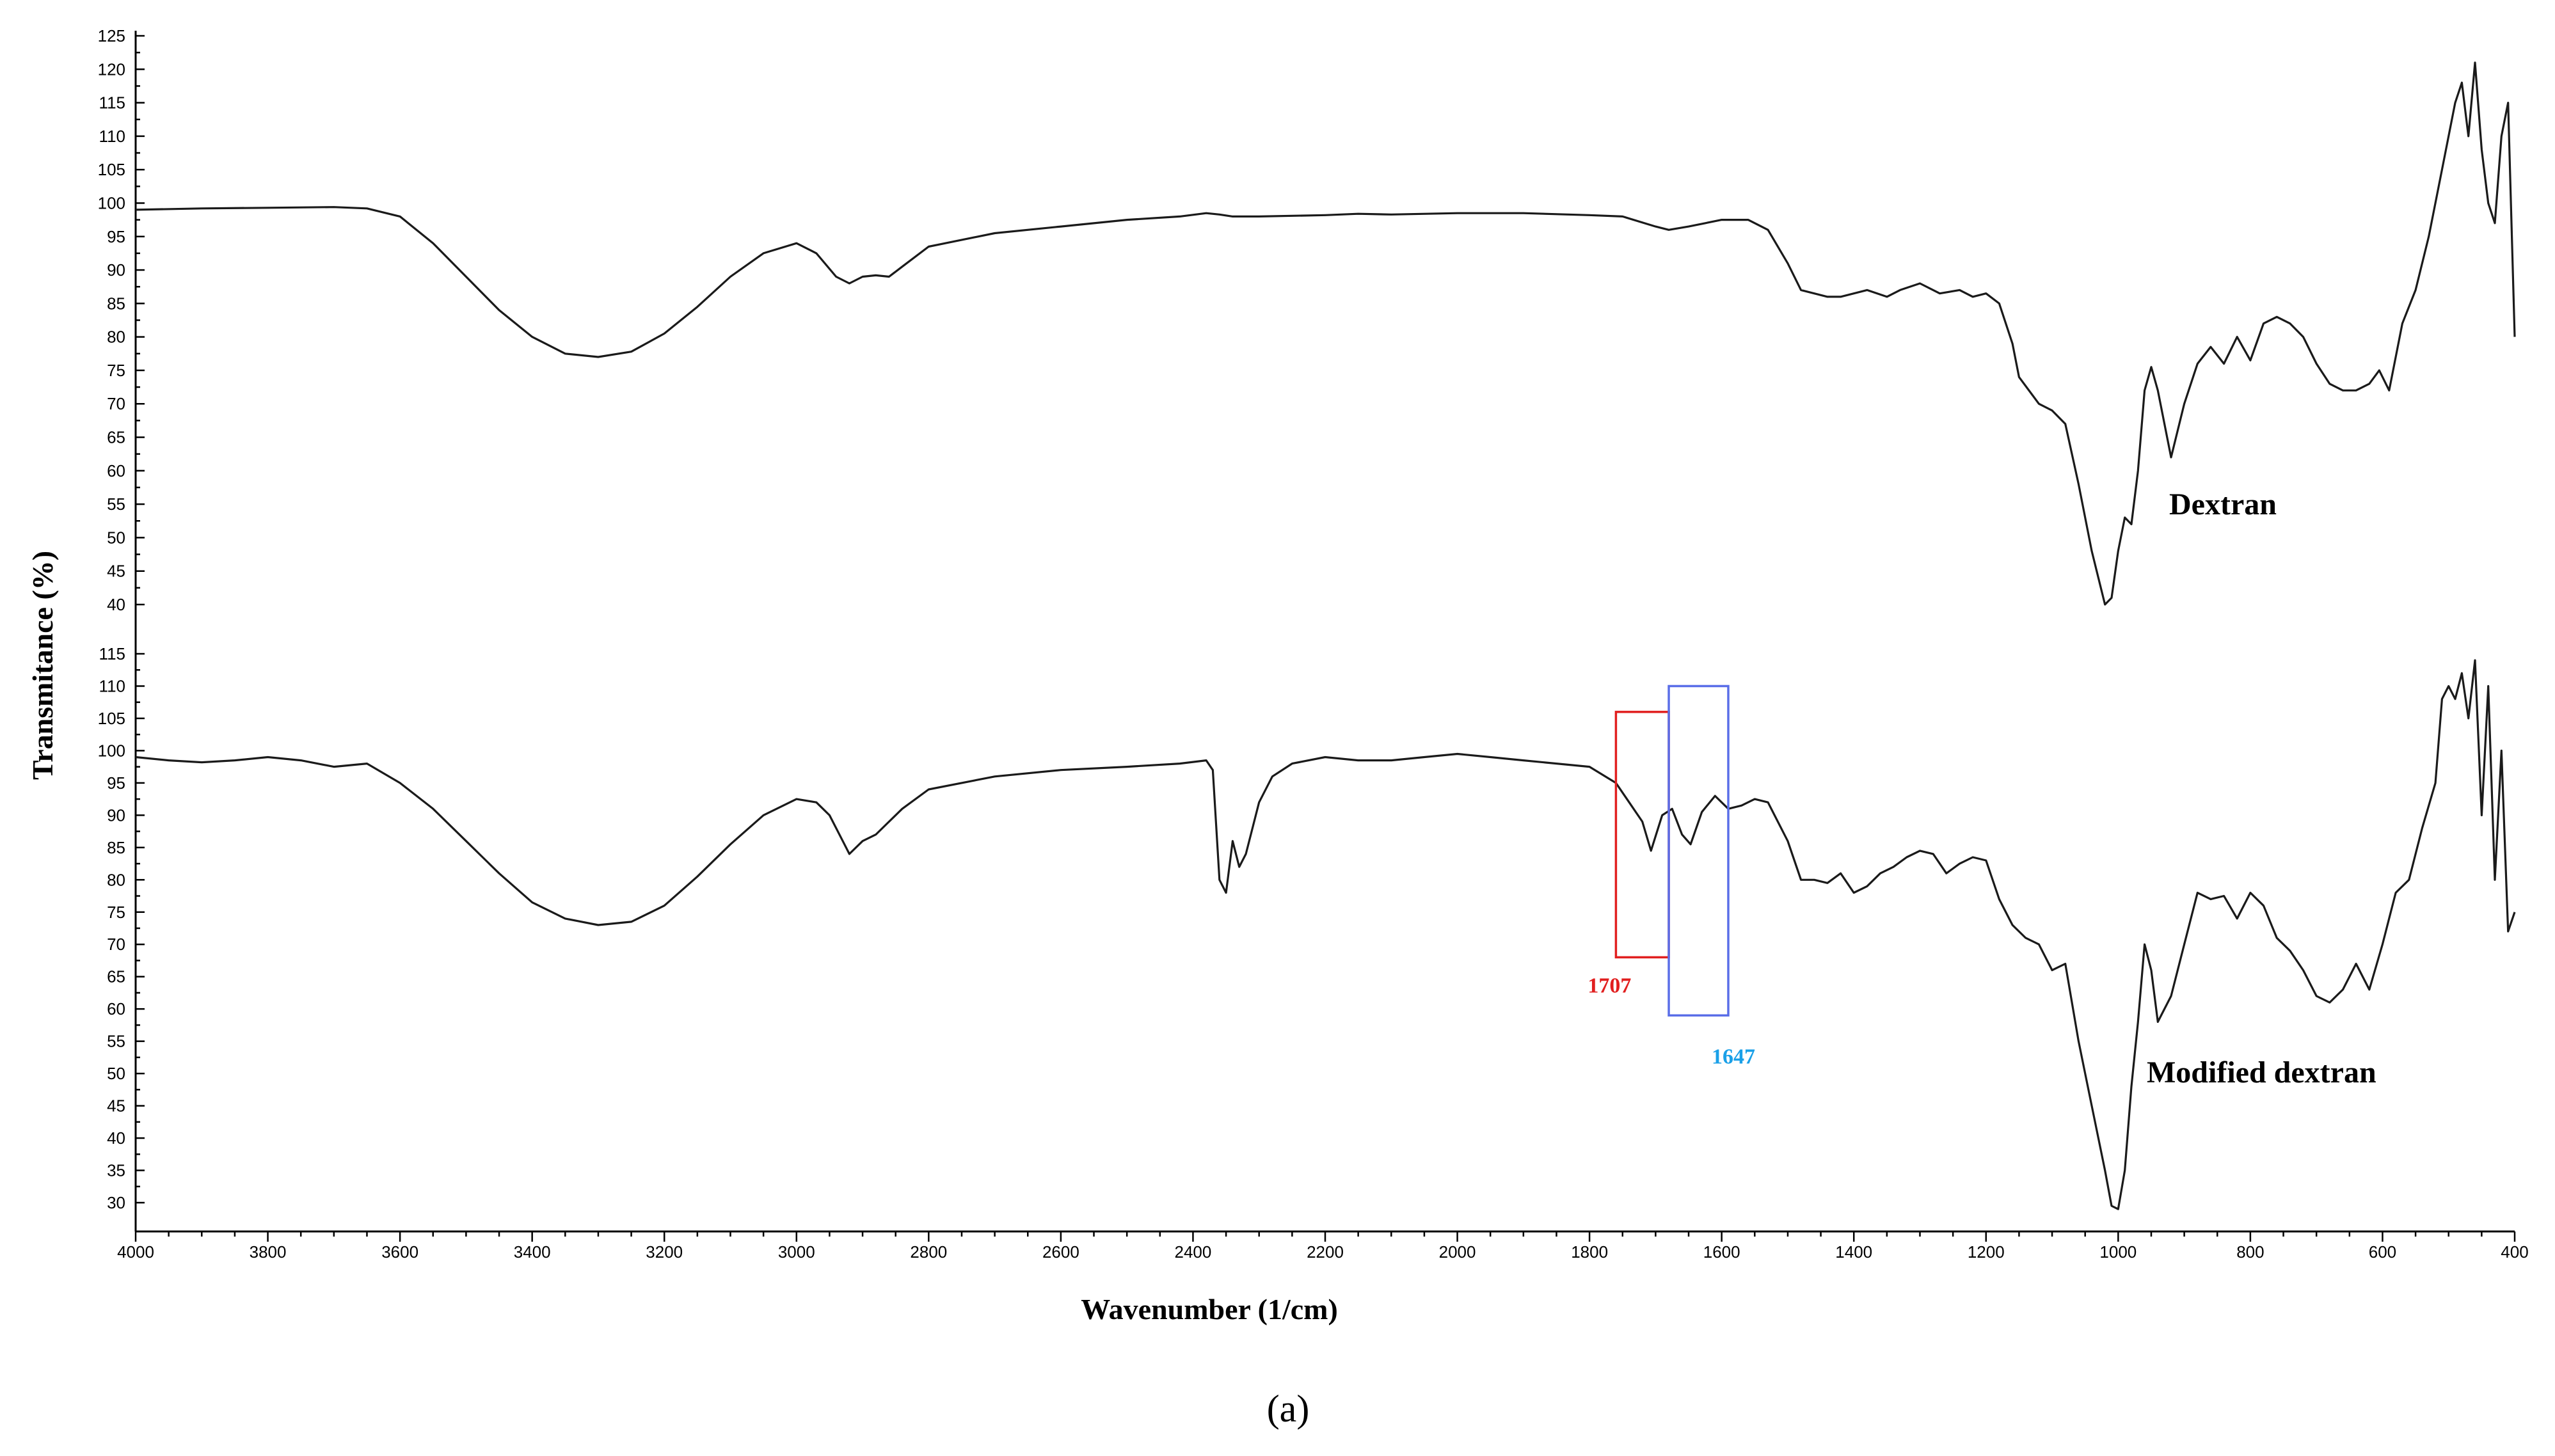  Describe the element at coordinates (1288, 1409) in the screenshot. I see `panel-label: (a)` at that location.